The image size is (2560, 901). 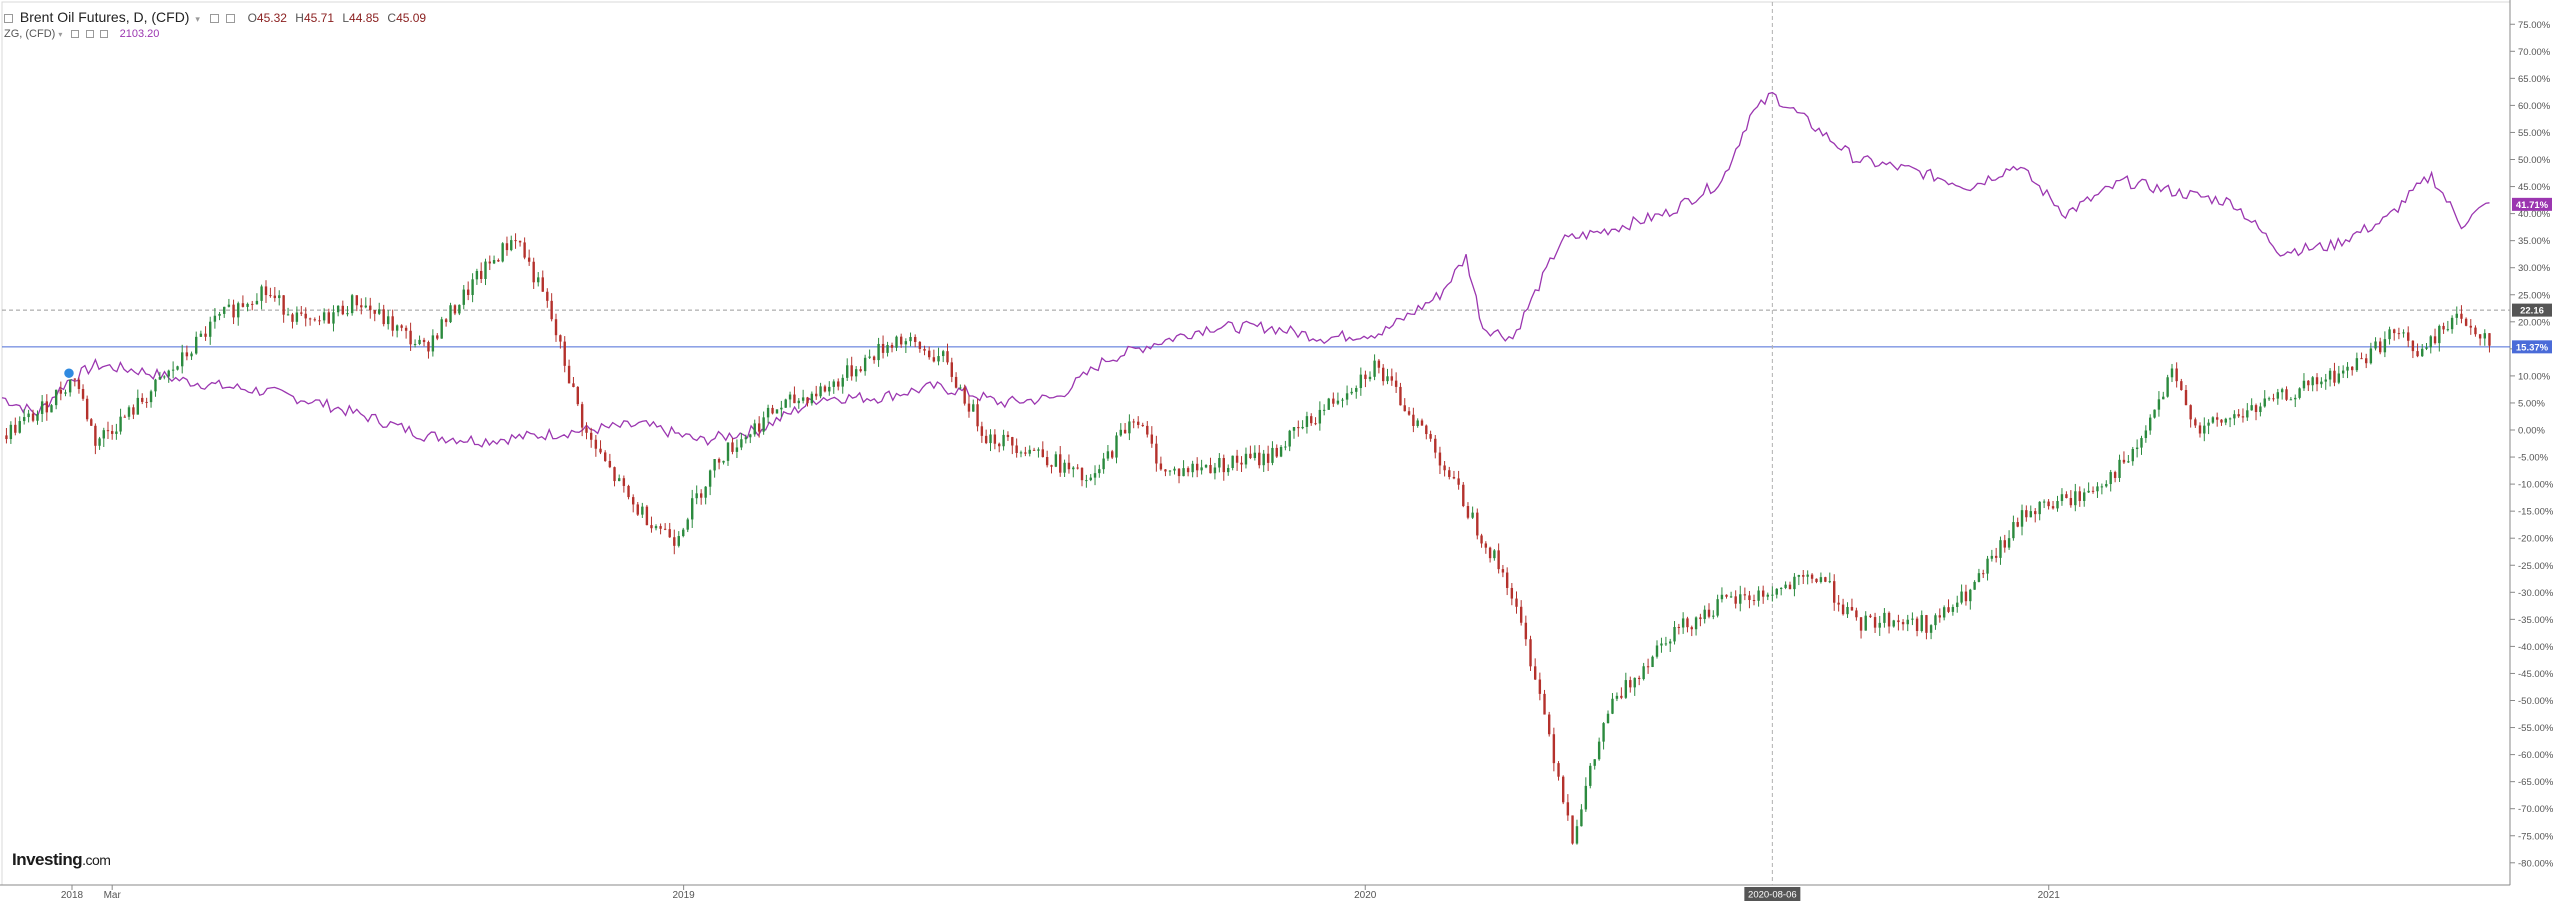 What do you see at coordinates (2532, 204) in the screenshot?
I see `last-value-tag-bg` at bounding box center [2532, 204].